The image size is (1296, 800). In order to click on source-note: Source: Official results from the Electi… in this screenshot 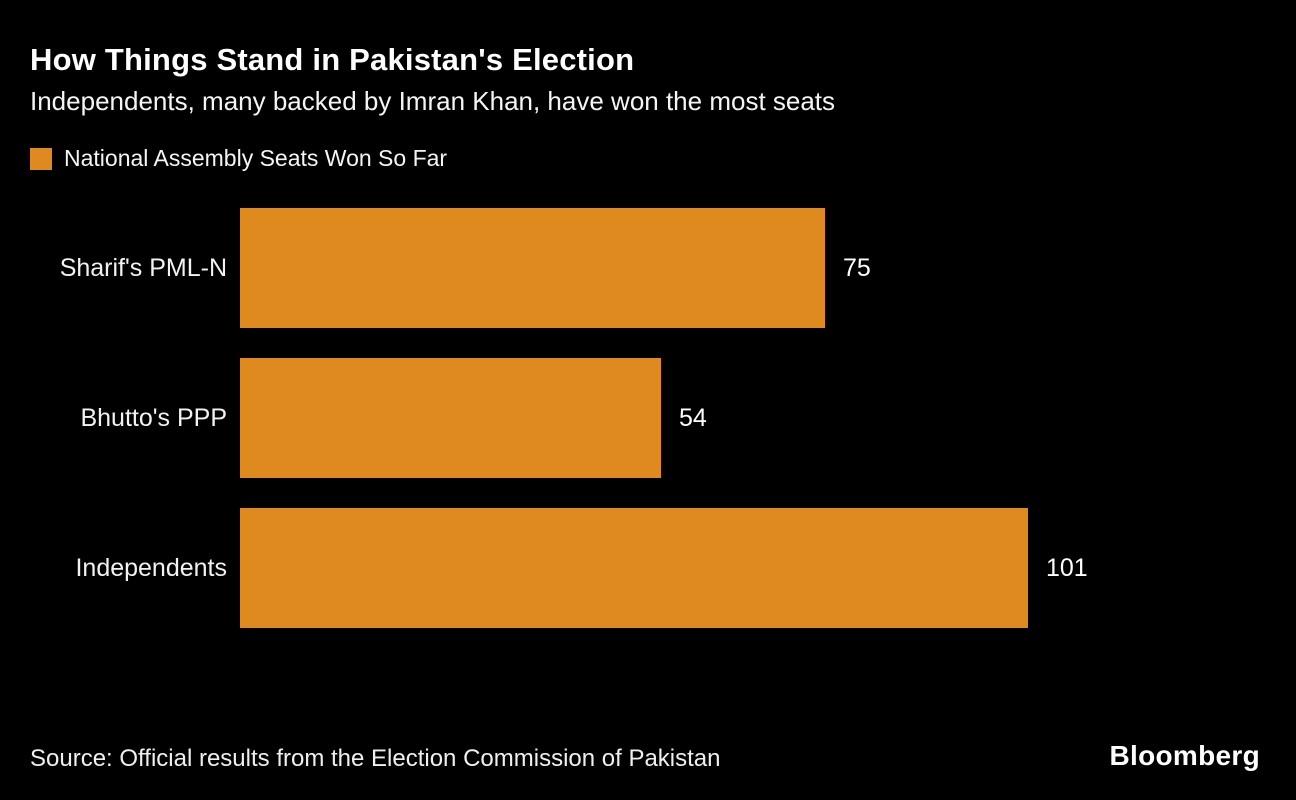, I will do `click(375, 758)`.